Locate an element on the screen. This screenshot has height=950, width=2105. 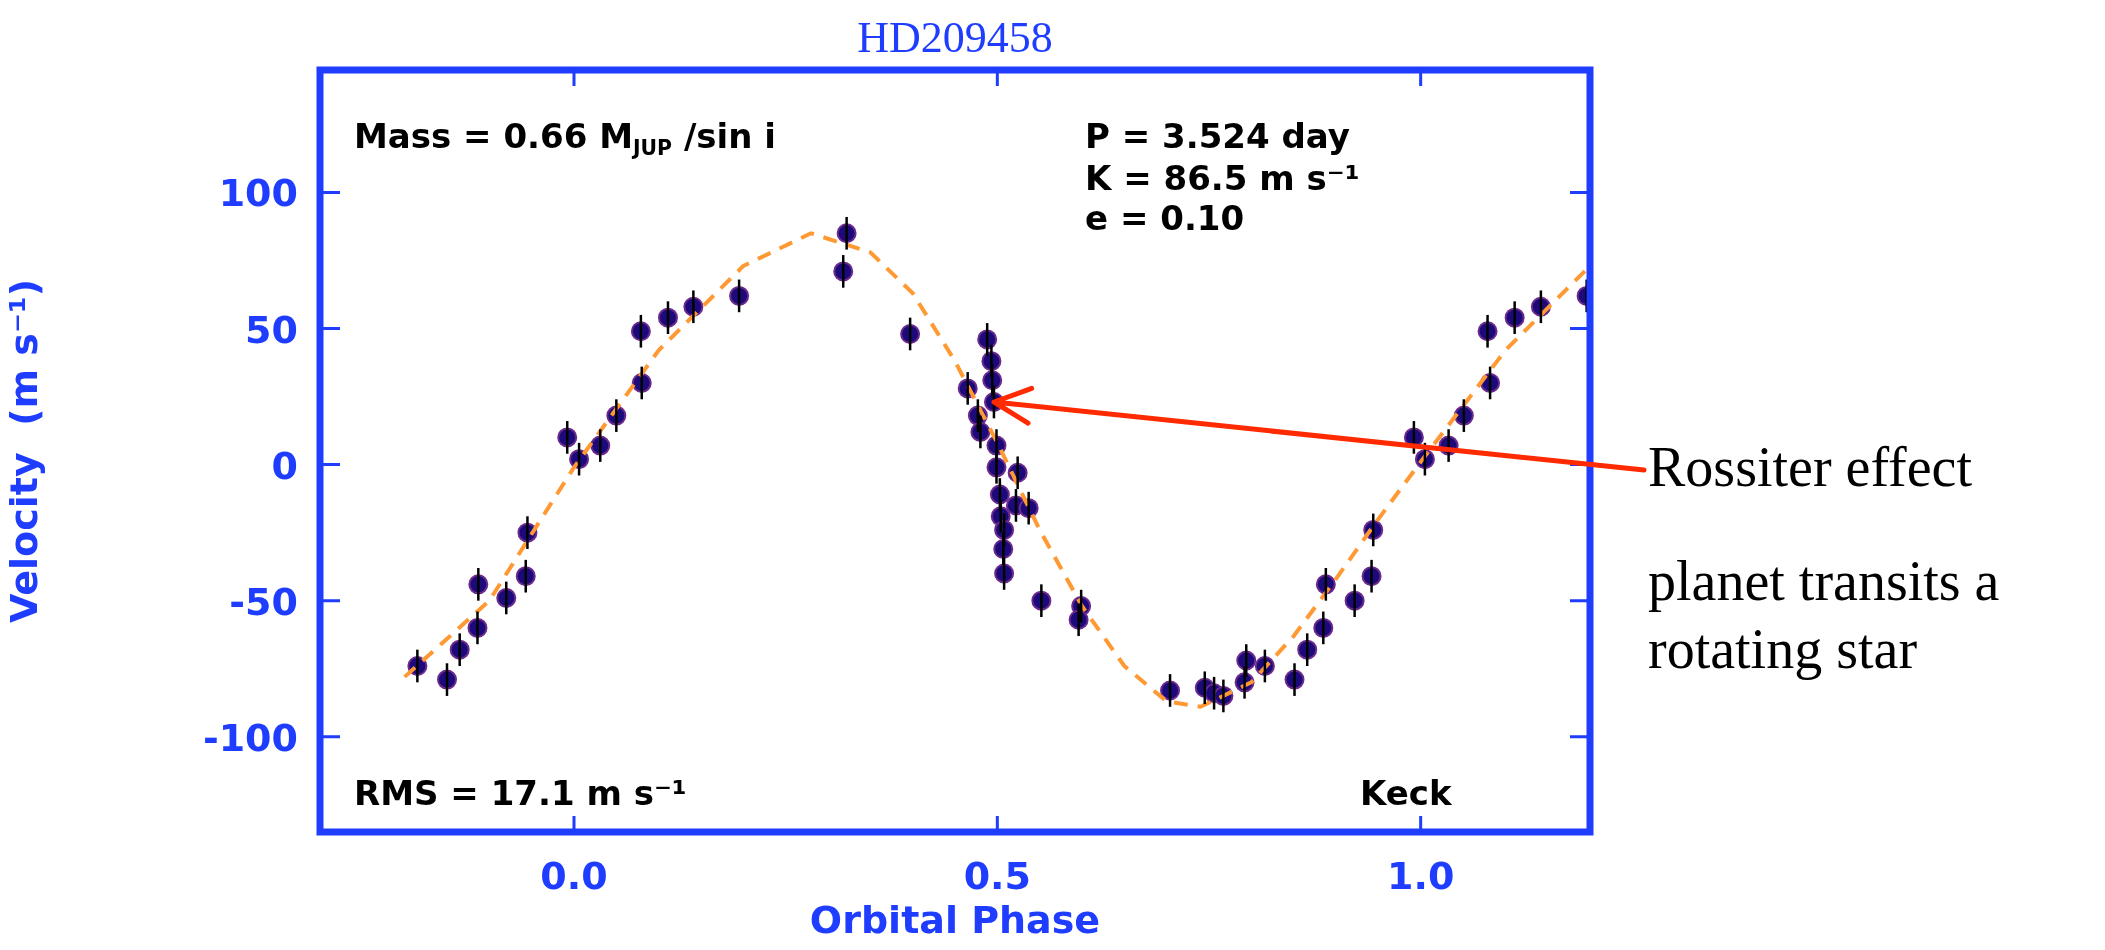
annotation: e = 0.10 is located at coordinates (1165, 218).